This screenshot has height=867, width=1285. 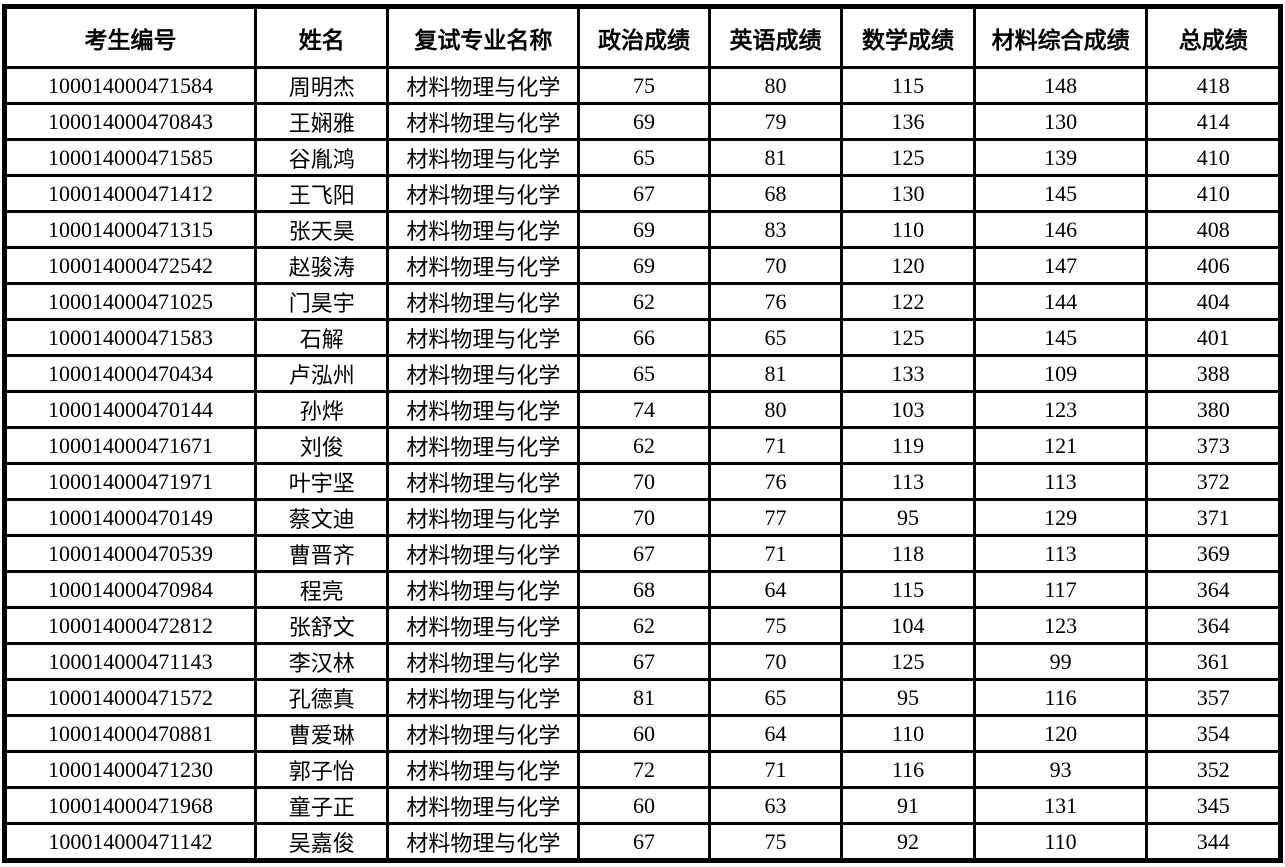 What do you see at coordinates (644, 409) in the screenshot?
I see `cell: 74` at bounding box center [644, 409].